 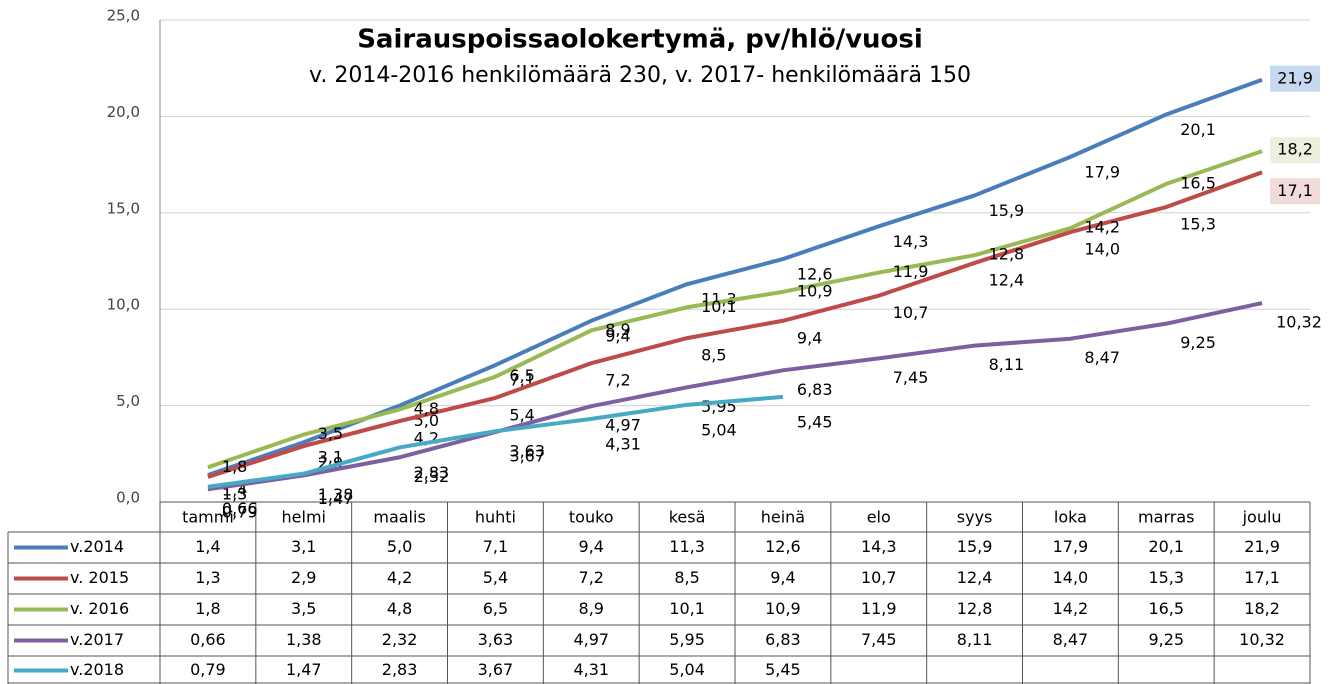 I want to click on legend-label: v.2018, so click(x=97, y=669).